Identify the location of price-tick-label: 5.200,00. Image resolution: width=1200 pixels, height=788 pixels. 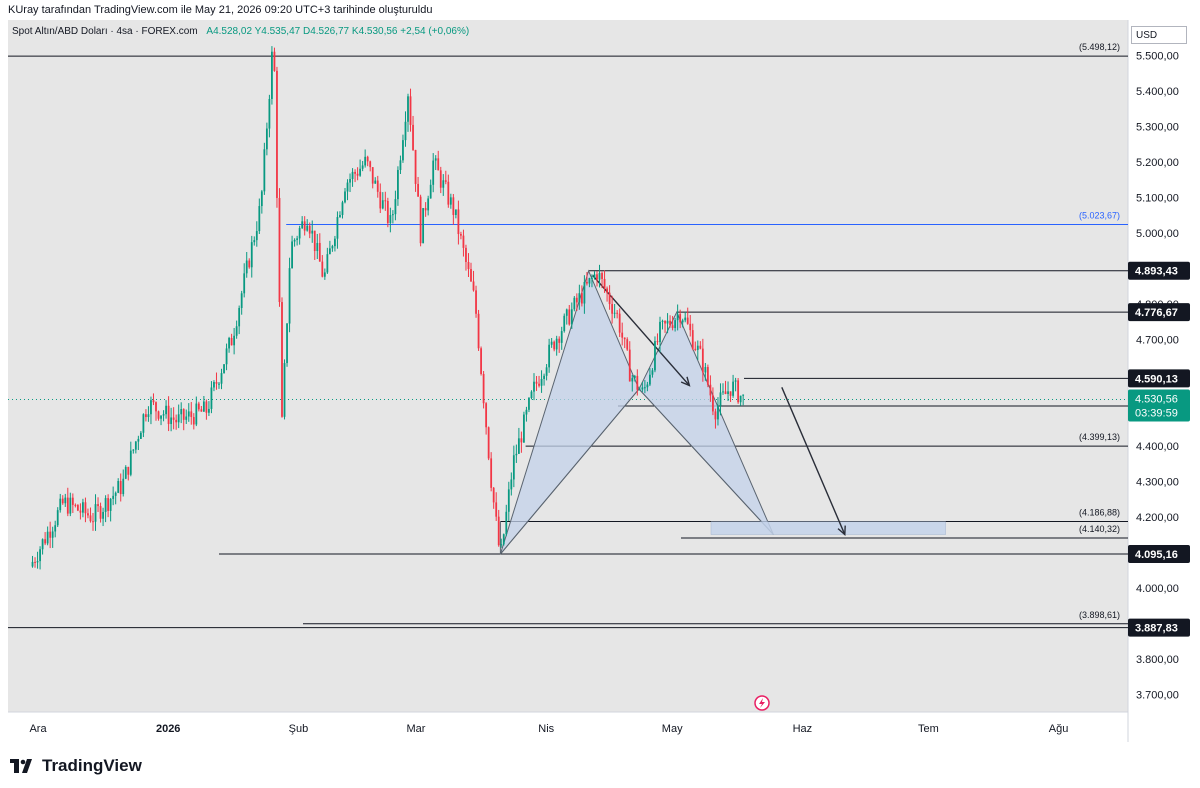
(1157, 163).